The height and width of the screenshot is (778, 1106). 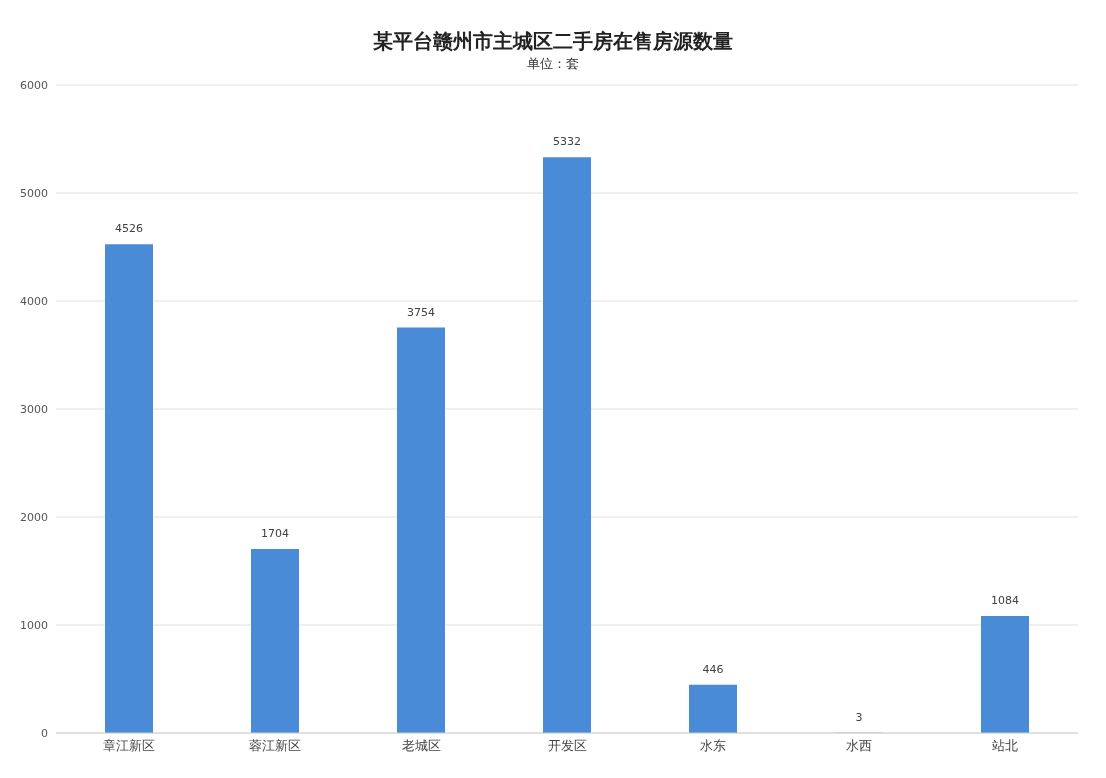 I want to click on data-label: 4526, so click(x=129, y=229).